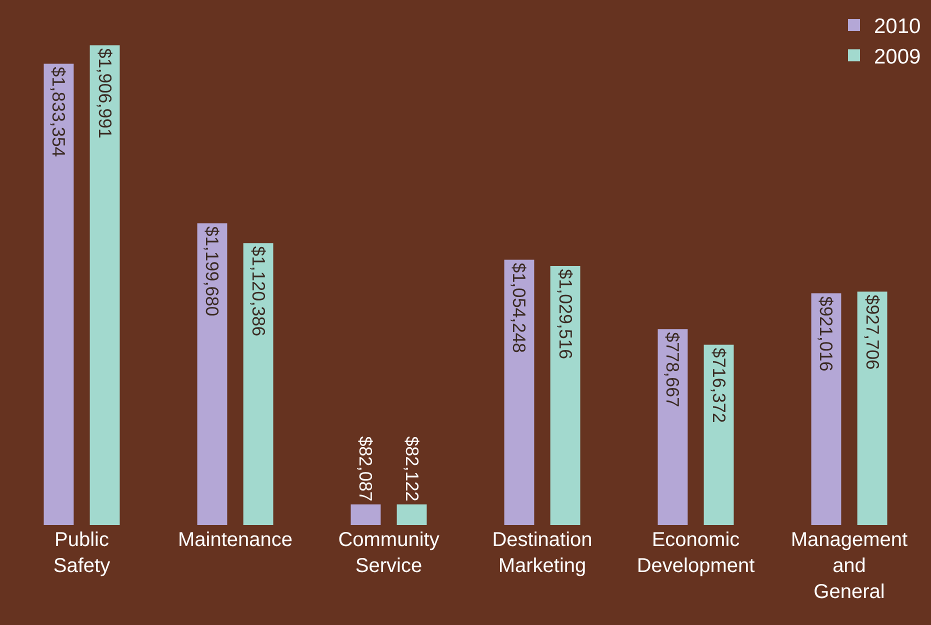 Image resolution: width=931 pixels, height=625 pixels. I want to click on x-tick-label: Maintenance, so click(235, 540).